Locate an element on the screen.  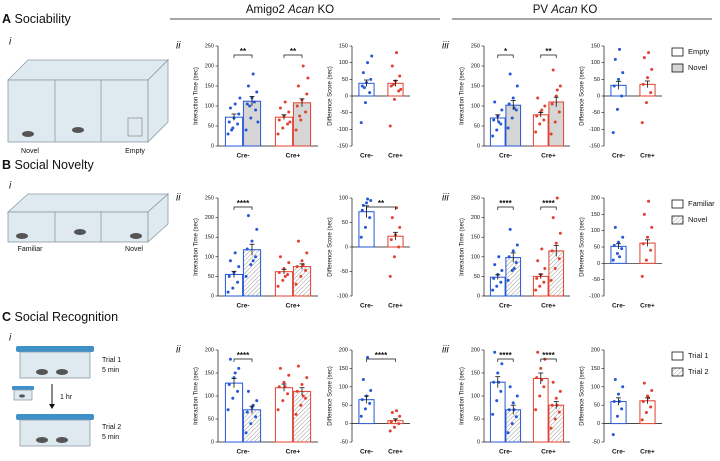
schematic-label: Novel is located at coordinates (134, 249).